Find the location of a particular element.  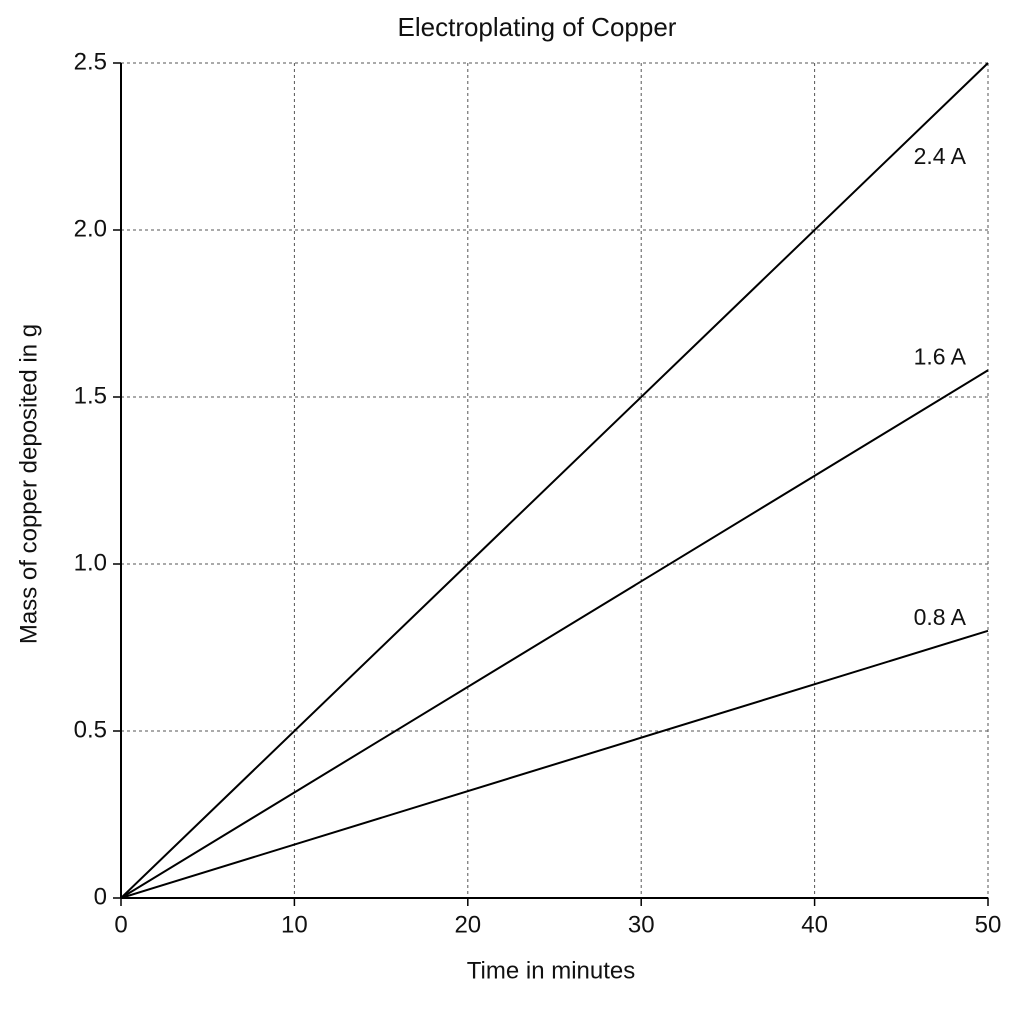

y-tick-label: 2.5 is located at coordinates (90, 61).